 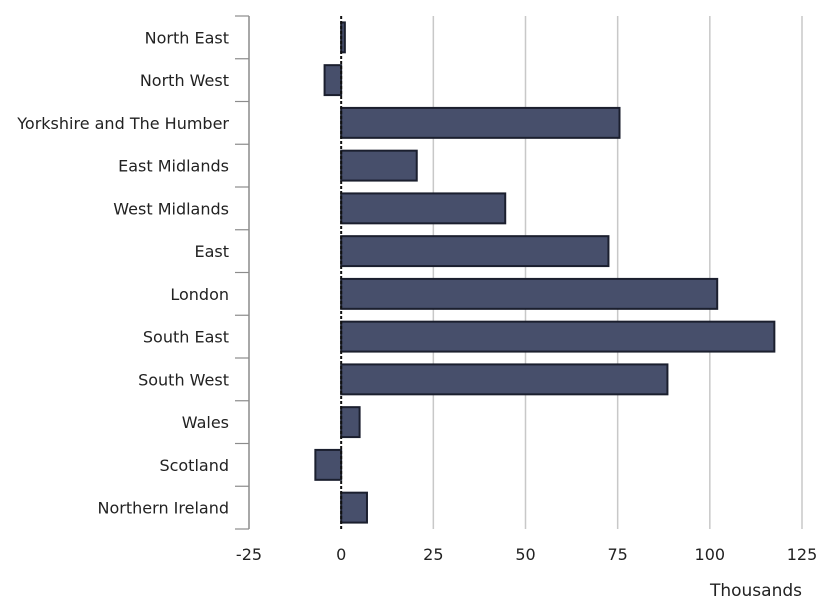 What do you see at coordinates (194, 465) in the screenshot?
I see `category-label-10: Scotland` at bounding box center [194, 465].